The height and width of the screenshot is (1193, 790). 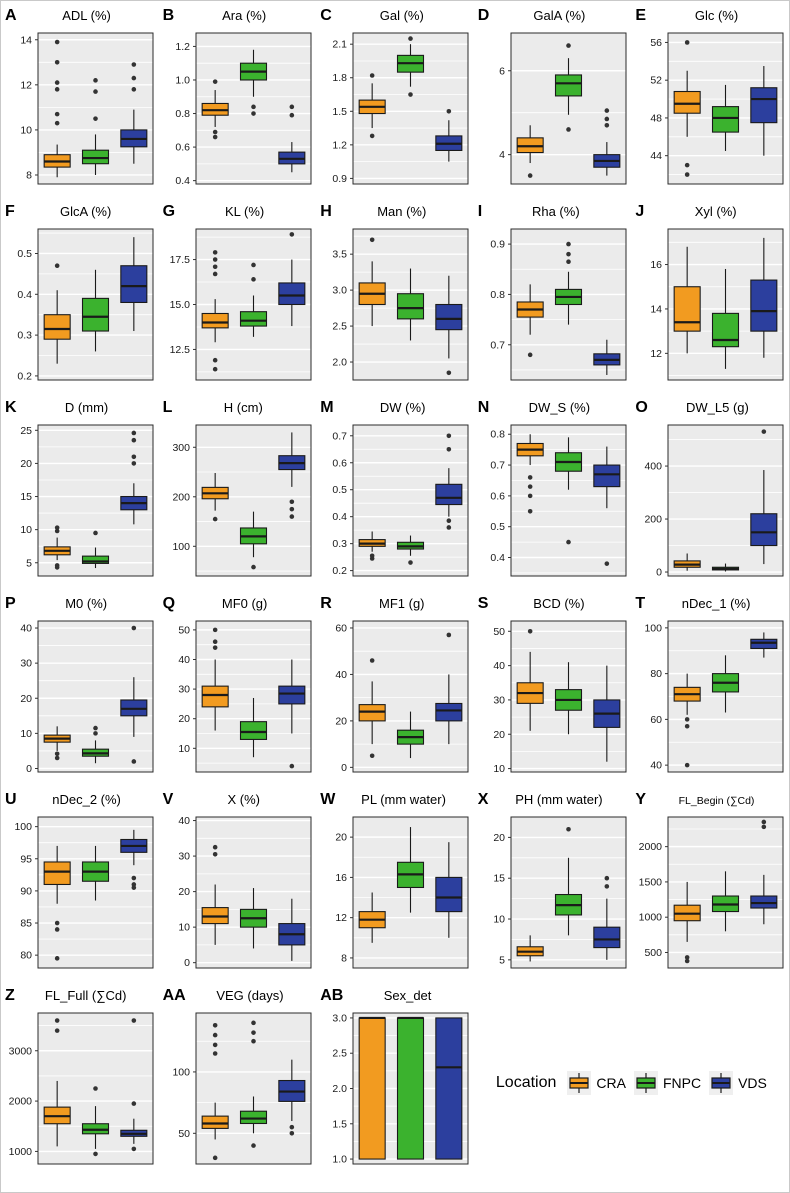 What do you see at coordinates (483, 15) in the screenshot?
I see `panel-letter-D: D` at bounding box center [483, 15].